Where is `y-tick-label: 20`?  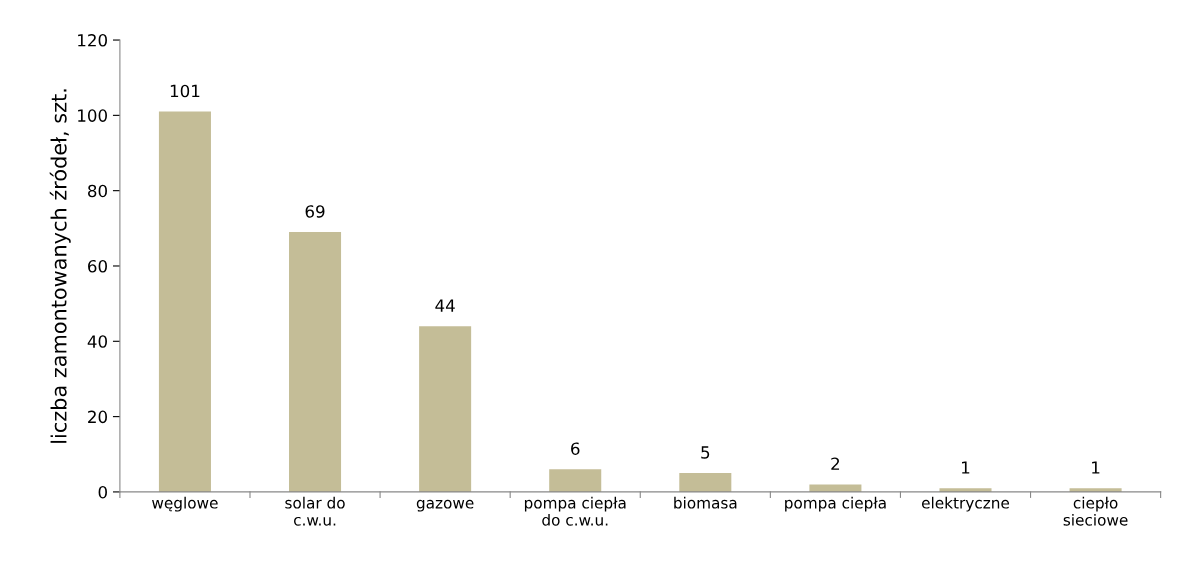 y-tick-label: 20 is located at coordinates (97, 417).